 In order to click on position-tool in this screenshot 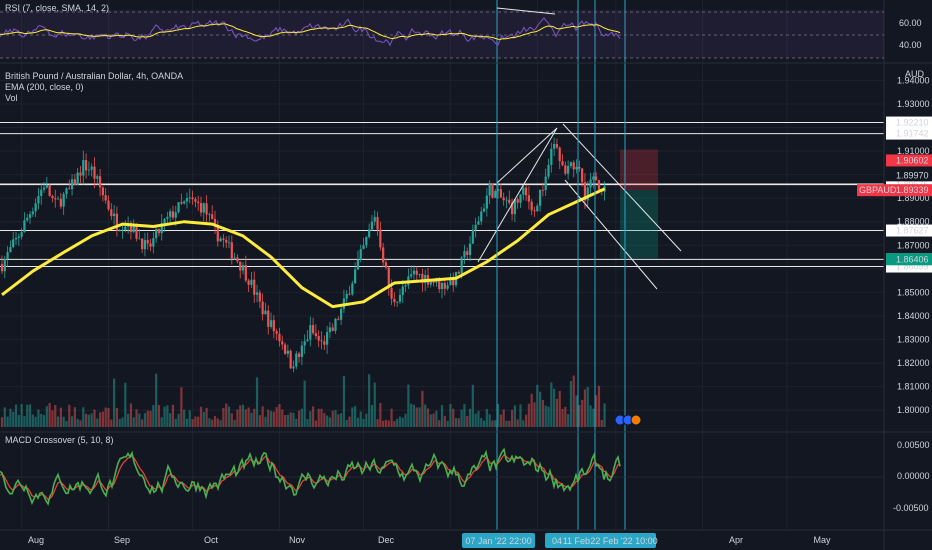, I will do `click(639, 204)`.